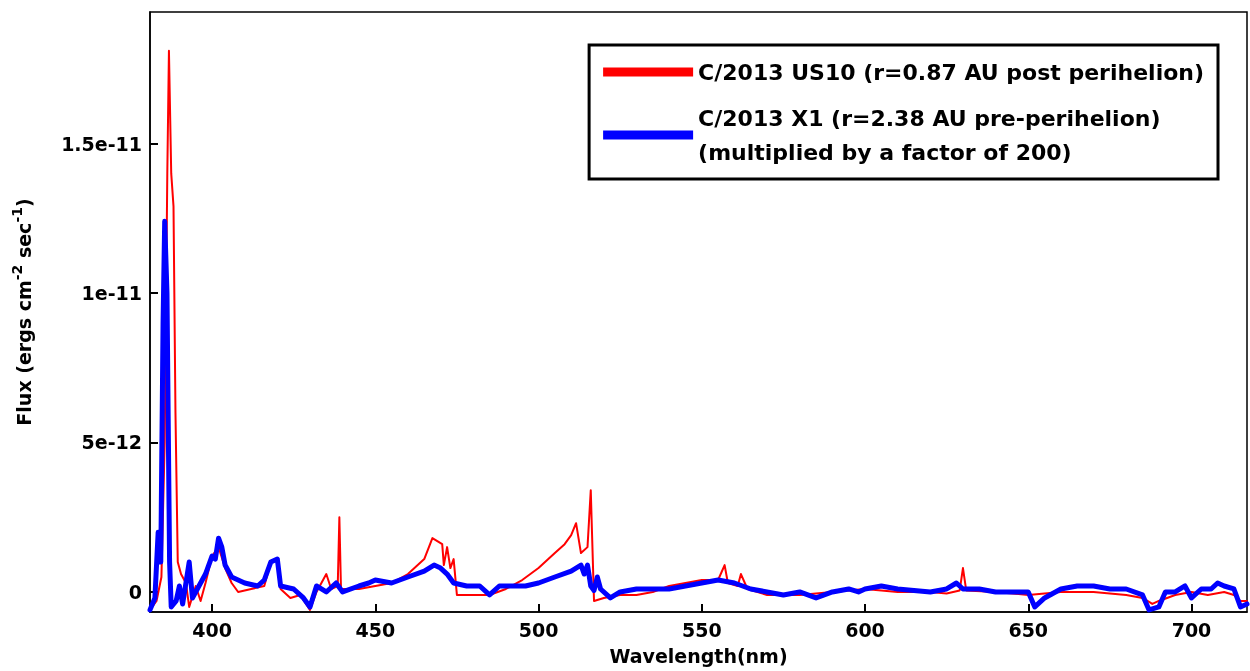  I want to click on x-tick-label: 600, so click(865, 629).